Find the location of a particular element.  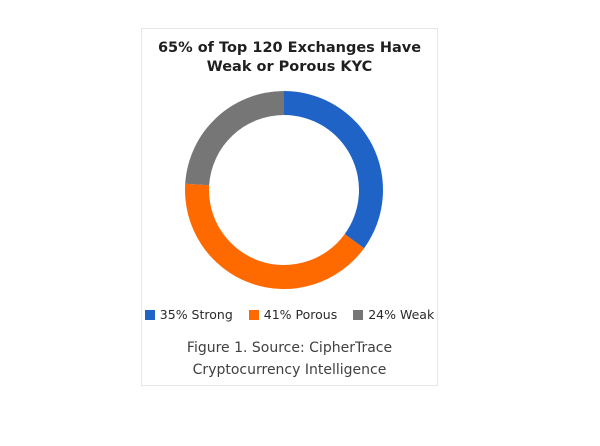

donut-slice-strong is located at coordinates (333, 170).